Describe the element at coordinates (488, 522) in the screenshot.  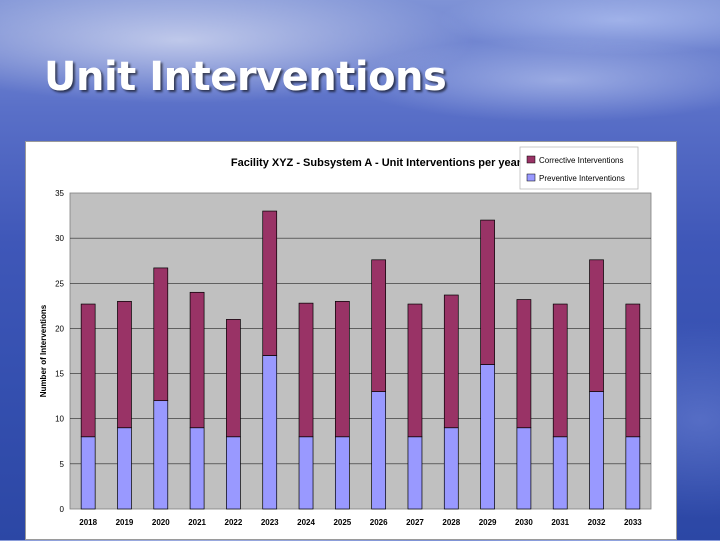
I see `x-tick-label: 2029` at that location.